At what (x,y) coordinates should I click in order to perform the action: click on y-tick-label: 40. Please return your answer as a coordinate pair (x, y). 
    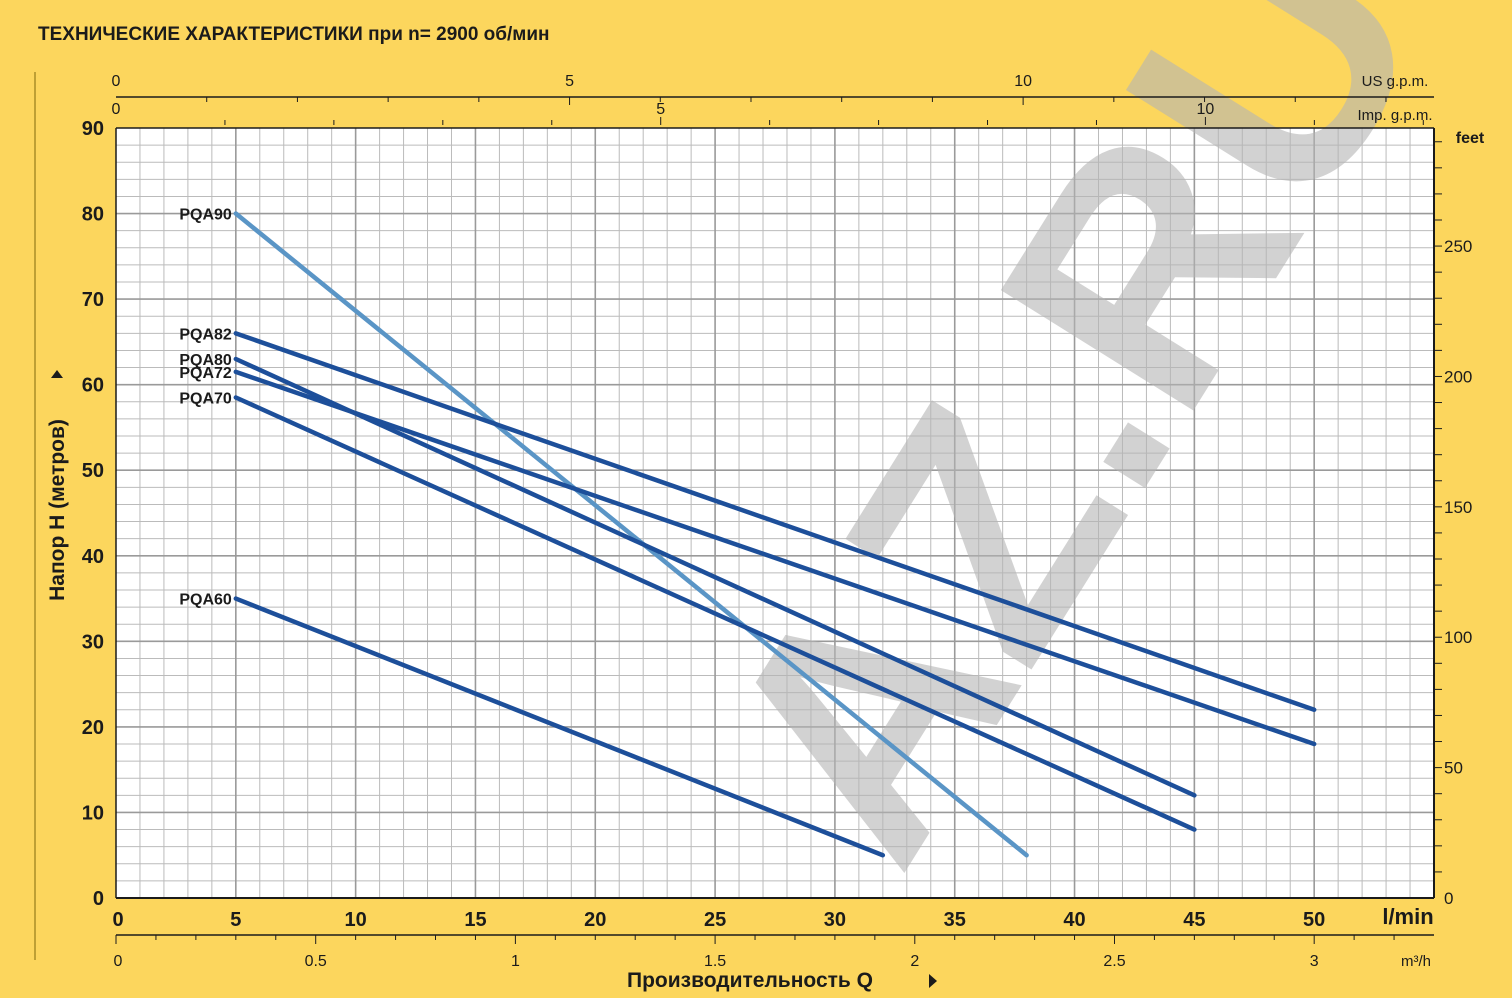
    Looking at the image, I should click on (93, 557).